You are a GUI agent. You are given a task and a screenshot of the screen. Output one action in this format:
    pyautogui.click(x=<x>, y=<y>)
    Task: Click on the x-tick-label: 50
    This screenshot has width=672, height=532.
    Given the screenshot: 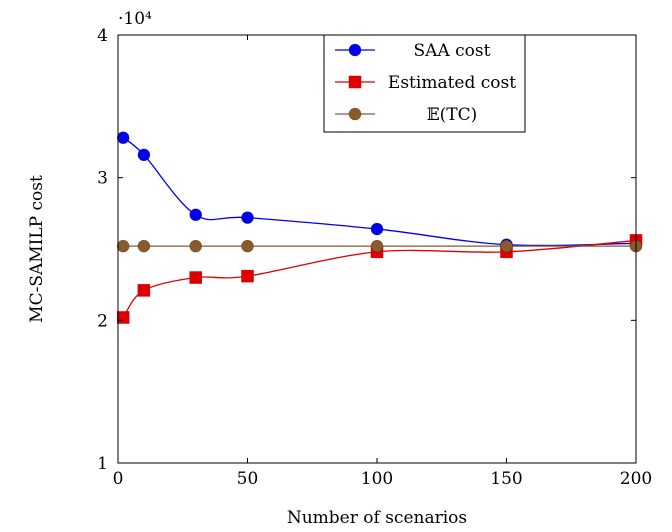 What is the action you would take?
    pyautogui.click(x=248, y=479)
    